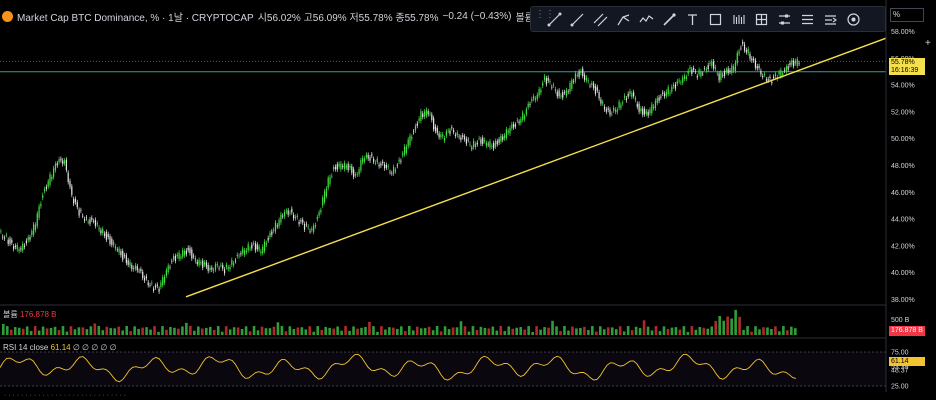 This screenshot has width=936, height=400. I want to click on volume-axis-tick: 500 B, so click(900, 320).